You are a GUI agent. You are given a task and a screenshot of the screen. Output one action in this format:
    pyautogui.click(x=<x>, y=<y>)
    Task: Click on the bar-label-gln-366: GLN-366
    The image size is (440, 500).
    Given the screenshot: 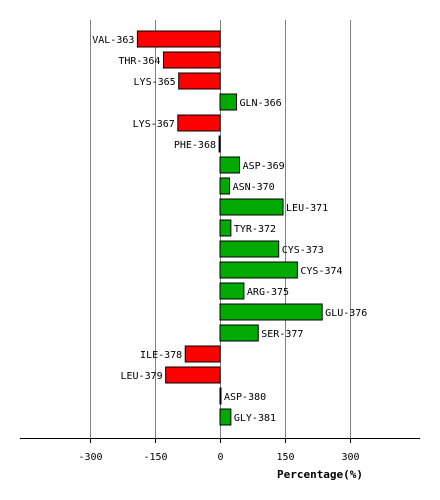 What is the action you would take?
    pyautogui.click(x=261, y=103)
    